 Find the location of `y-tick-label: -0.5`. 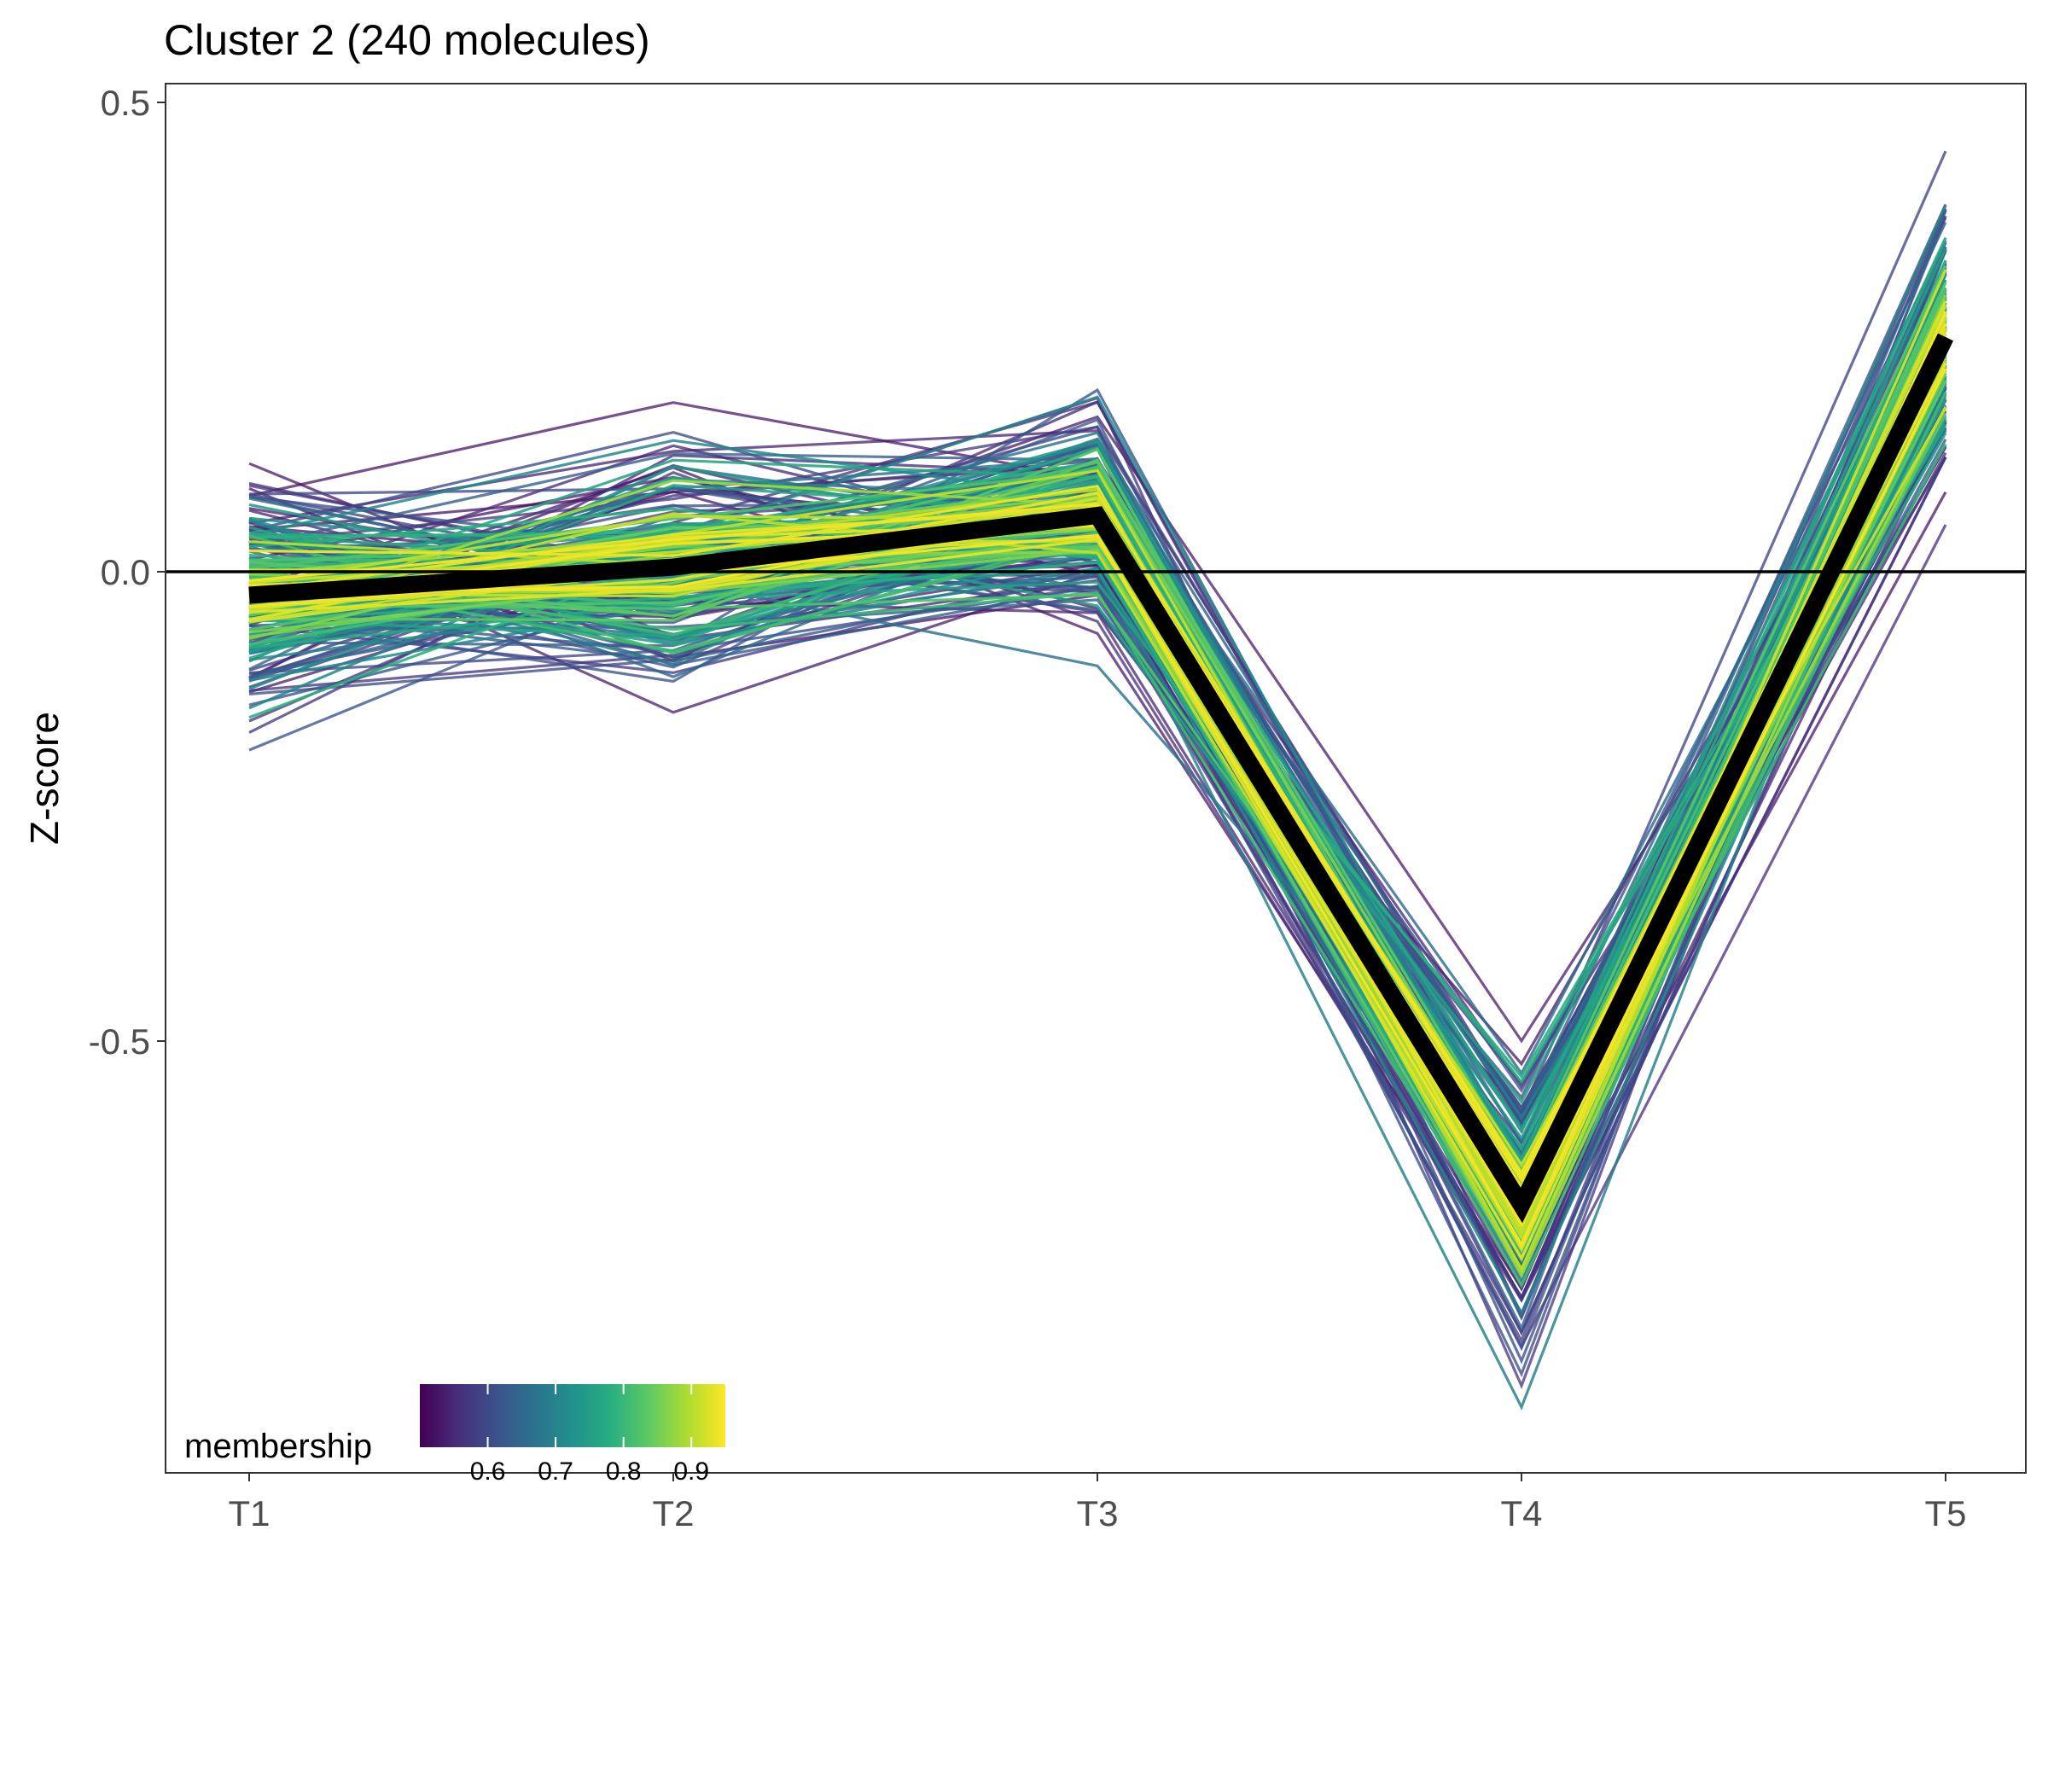

y-tick-label: -0.5 is located at coordinates (120, 1041).